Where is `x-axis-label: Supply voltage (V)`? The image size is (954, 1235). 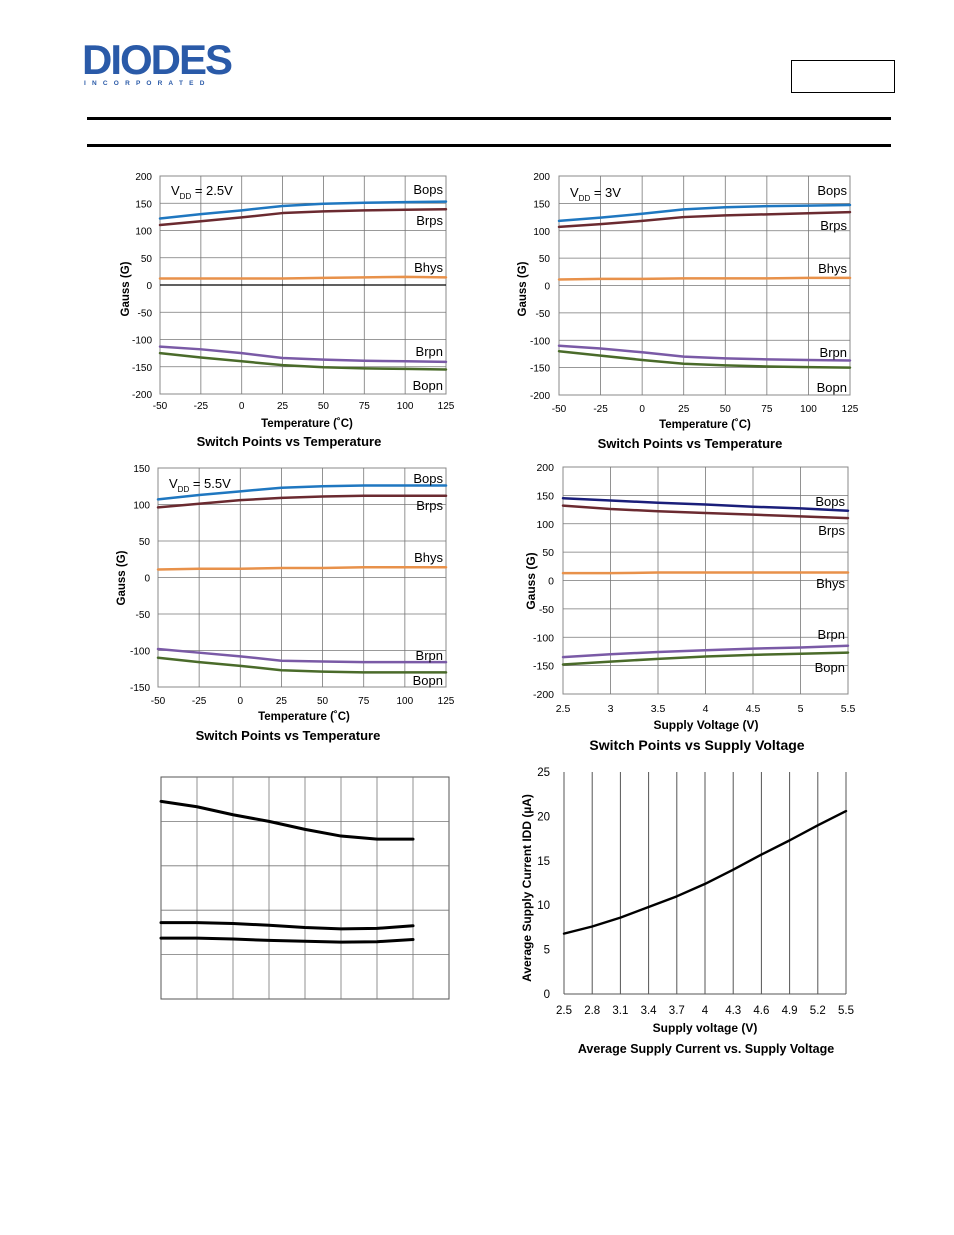 x-axis-label: Supply voltage (V) is located at coordinates (705, 1028).